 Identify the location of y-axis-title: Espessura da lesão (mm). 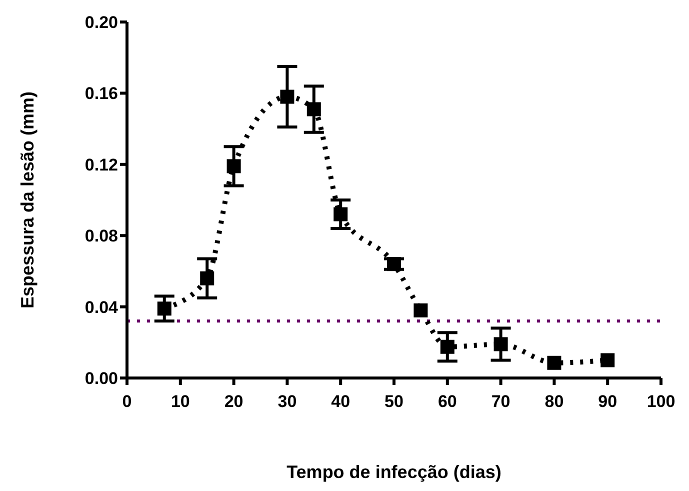
(27, 200).